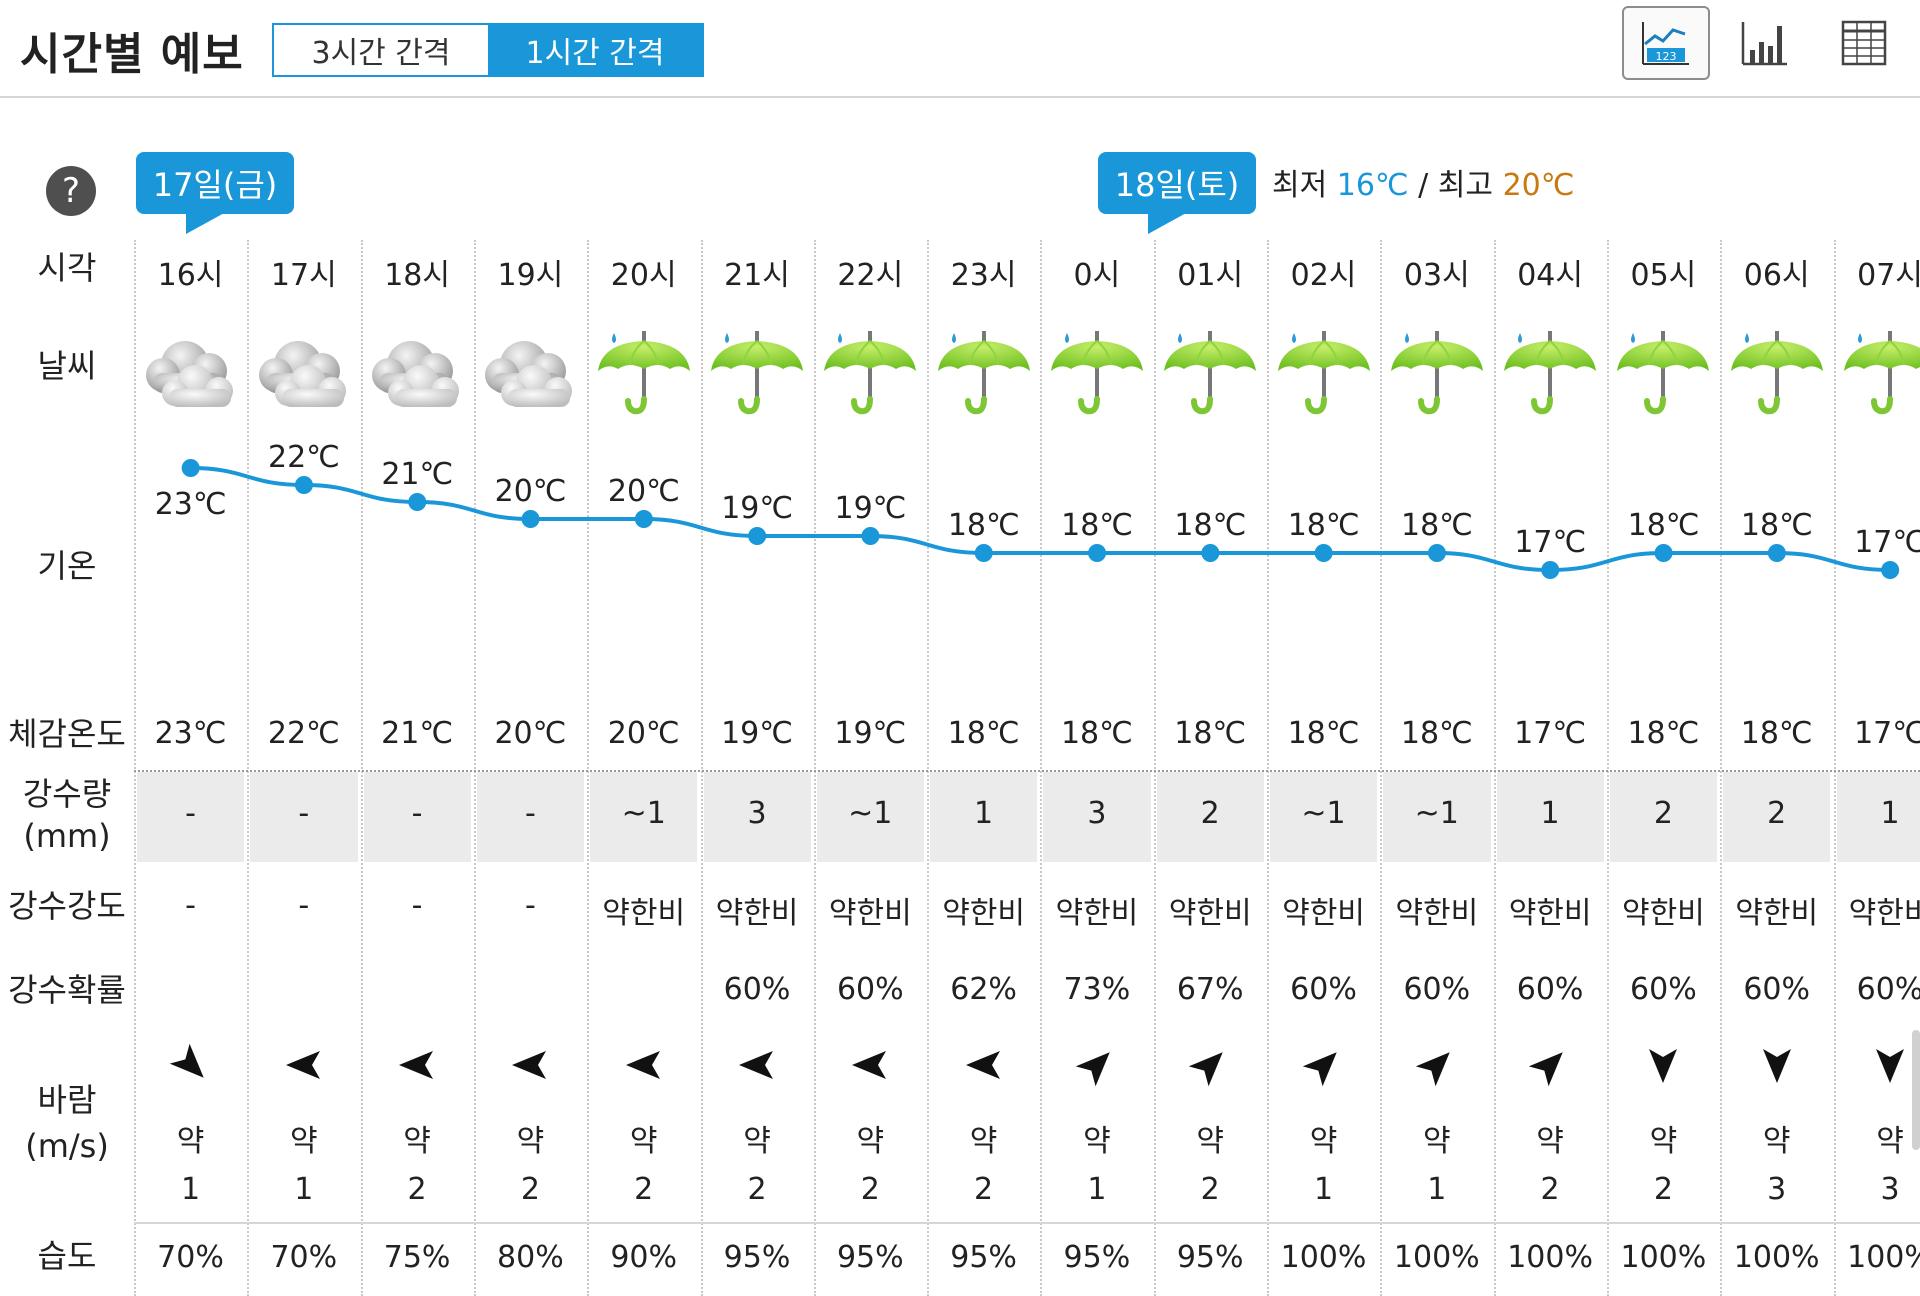  Describe the element at coordinates (1887, 733) in the screenshot. I see `feels-like: 17℃` at that location.